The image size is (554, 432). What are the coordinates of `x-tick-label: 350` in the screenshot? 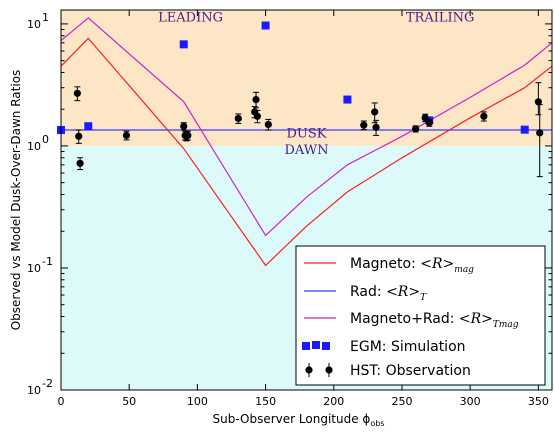 It's located at (538, 401).